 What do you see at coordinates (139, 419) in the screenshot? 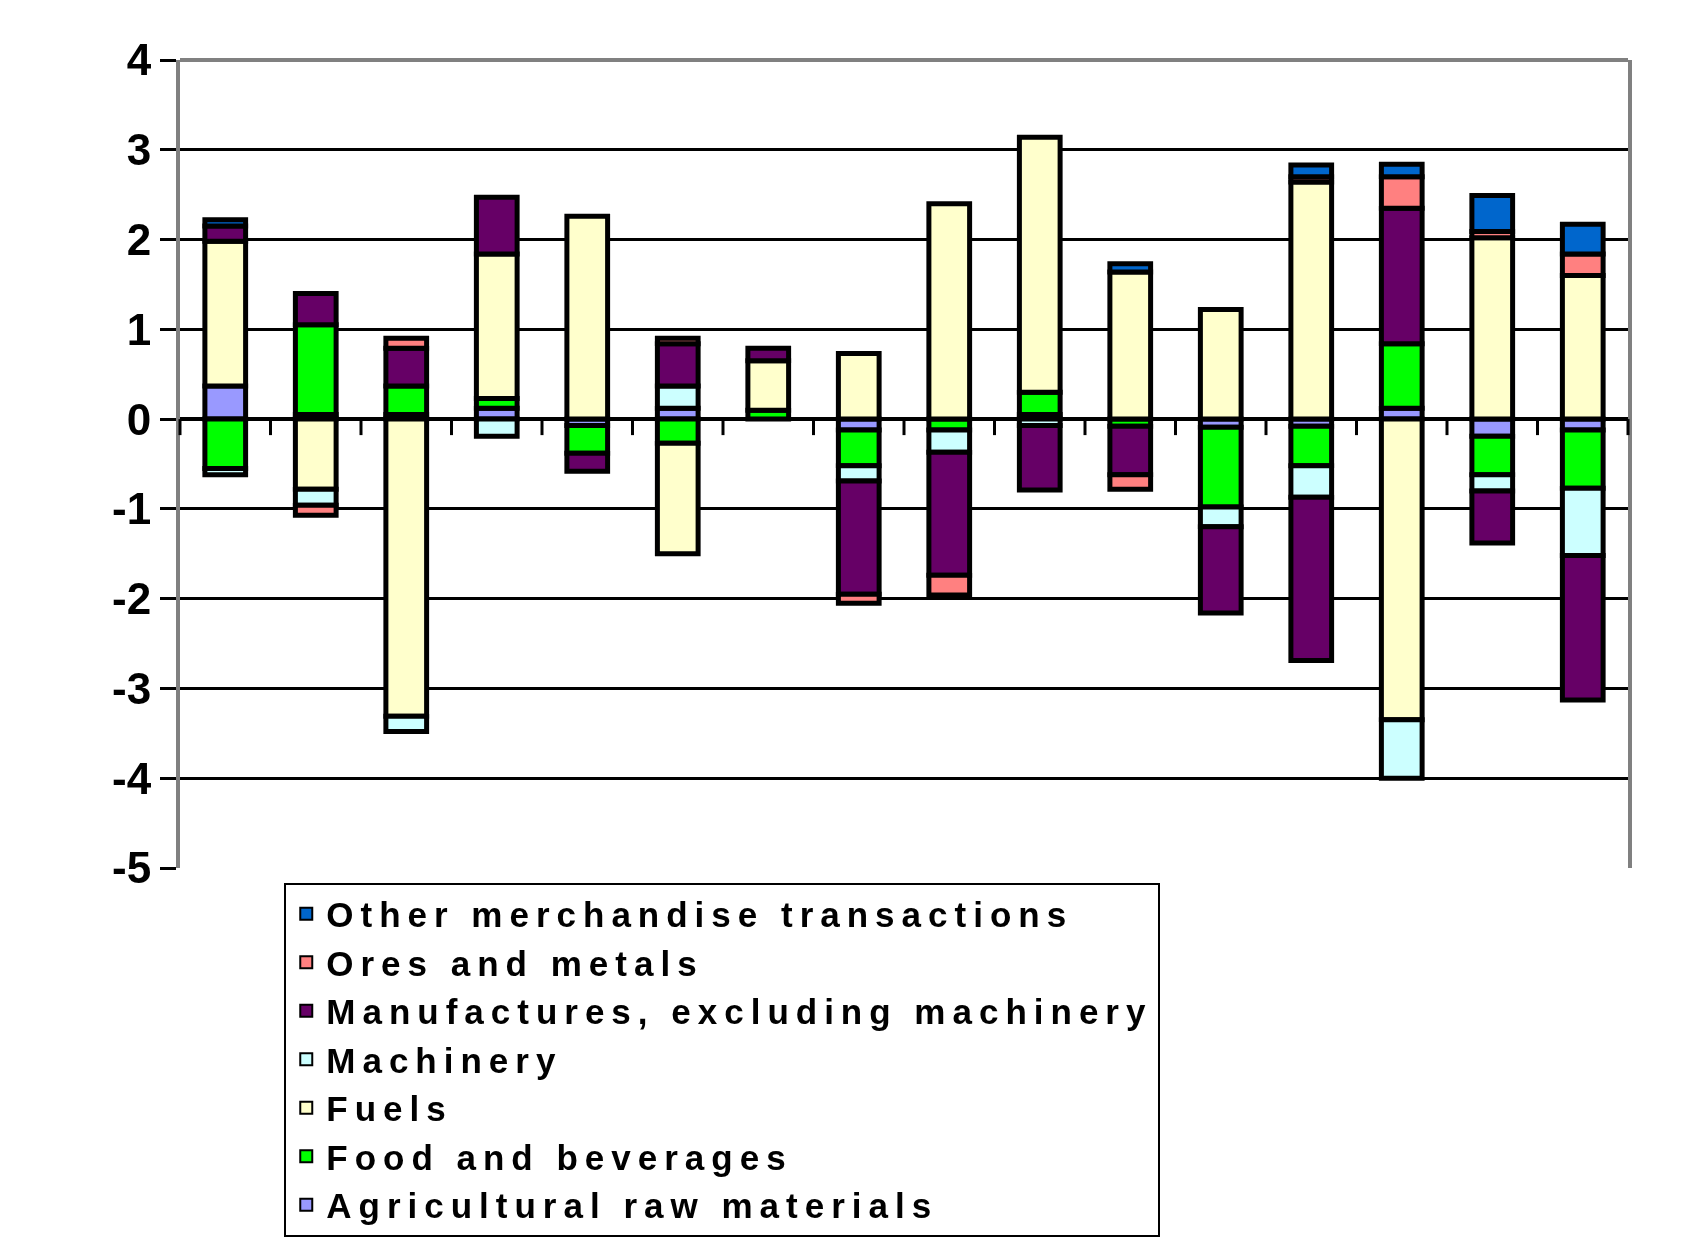
I see `y-tick-label: 0` at bounding box center [139, 419].